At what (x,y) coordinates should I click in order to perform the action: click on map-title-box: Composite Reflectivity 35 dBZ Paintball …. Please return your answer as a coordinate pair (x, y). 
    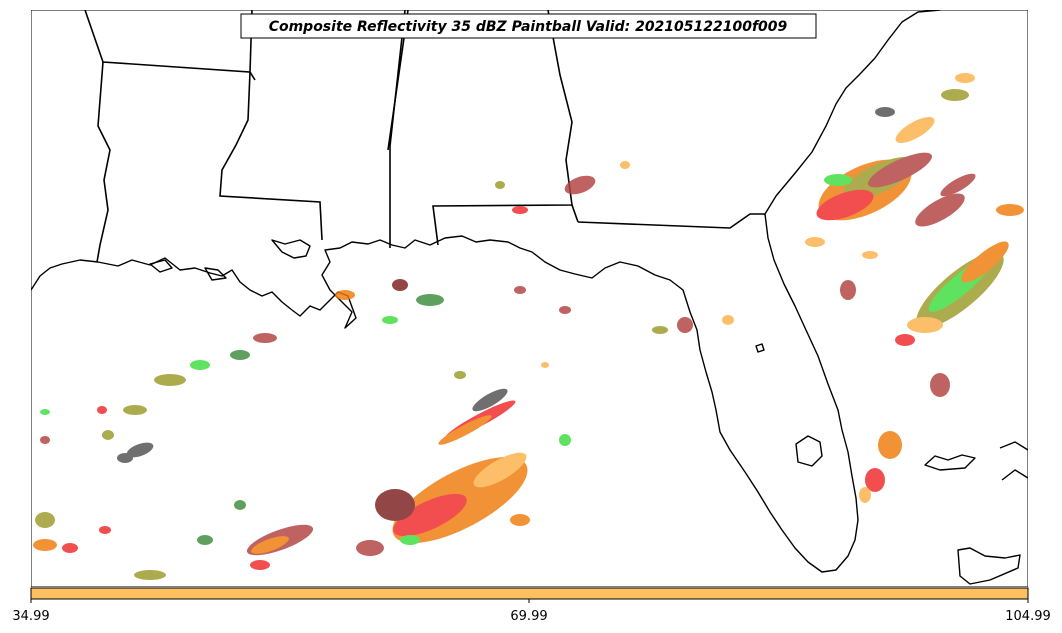
    Looking at the image, I should click on (528, 26).